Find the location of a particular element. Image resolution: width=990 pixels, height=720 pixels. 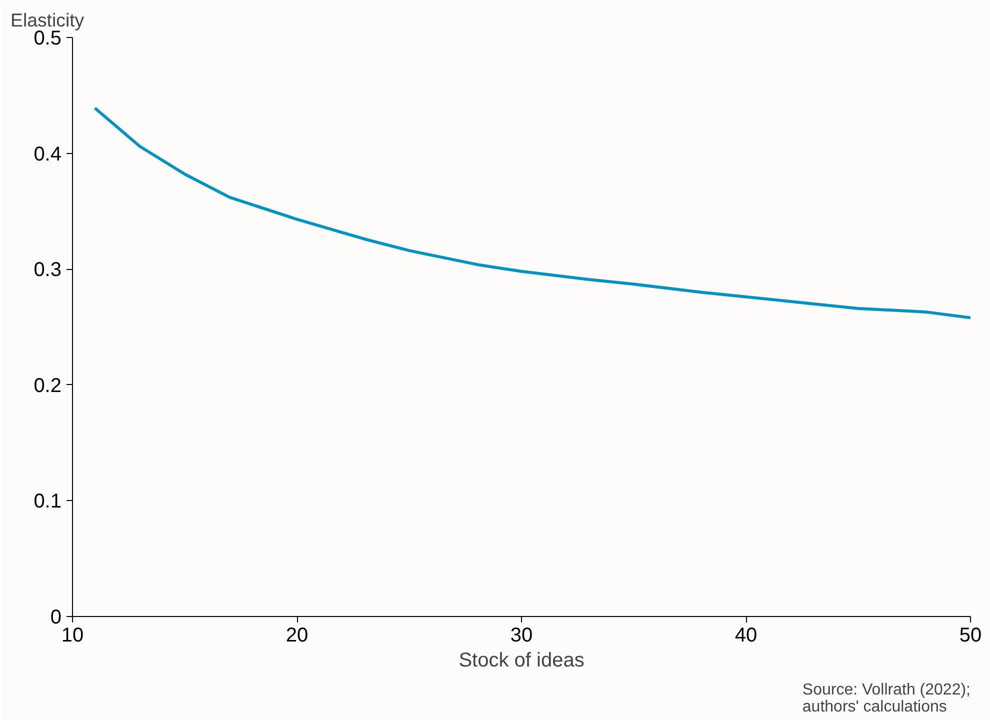

y-tick-label: 0.4 is located at coordinates (48, 154).